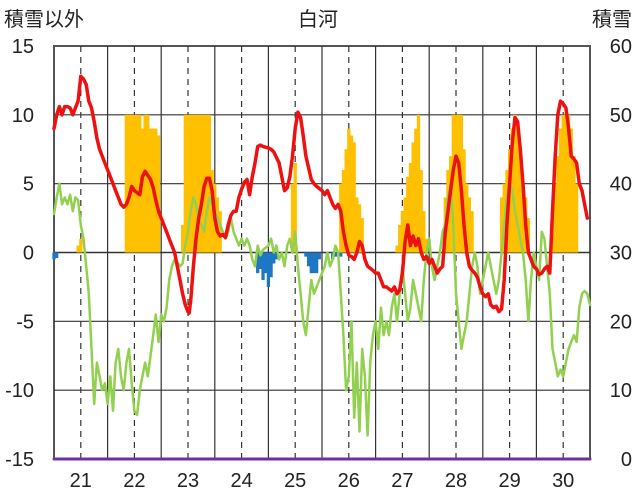  I want to click on y-right-tick-label: 20, so click(621, 322).